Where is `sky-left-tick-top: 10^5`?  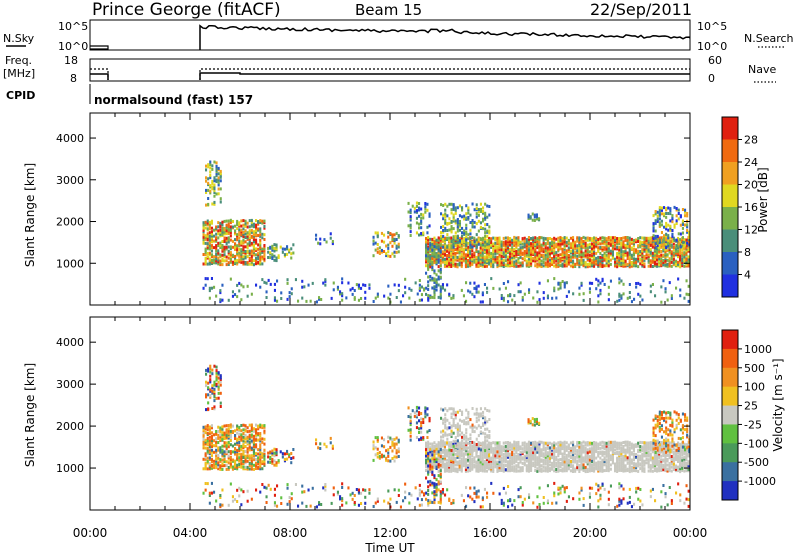
sky-left-tick-top: 10^5 is located at coordinates (73, 26).